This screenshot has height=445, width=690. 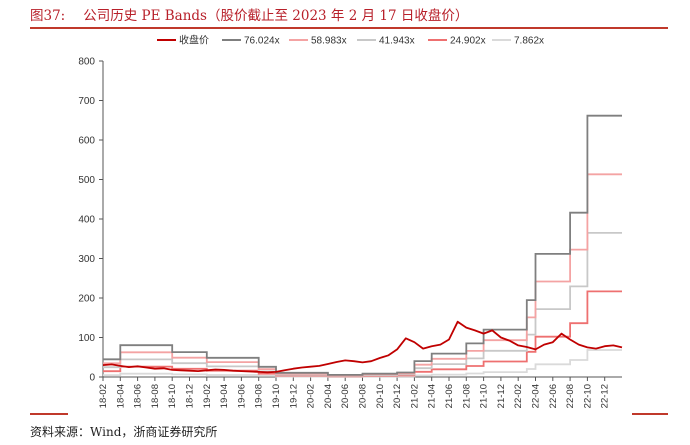 What do you see at coordinates (329, 41) in the screenshot?
I see `legend-label: 58.983x` at bounding box center [329, 41].